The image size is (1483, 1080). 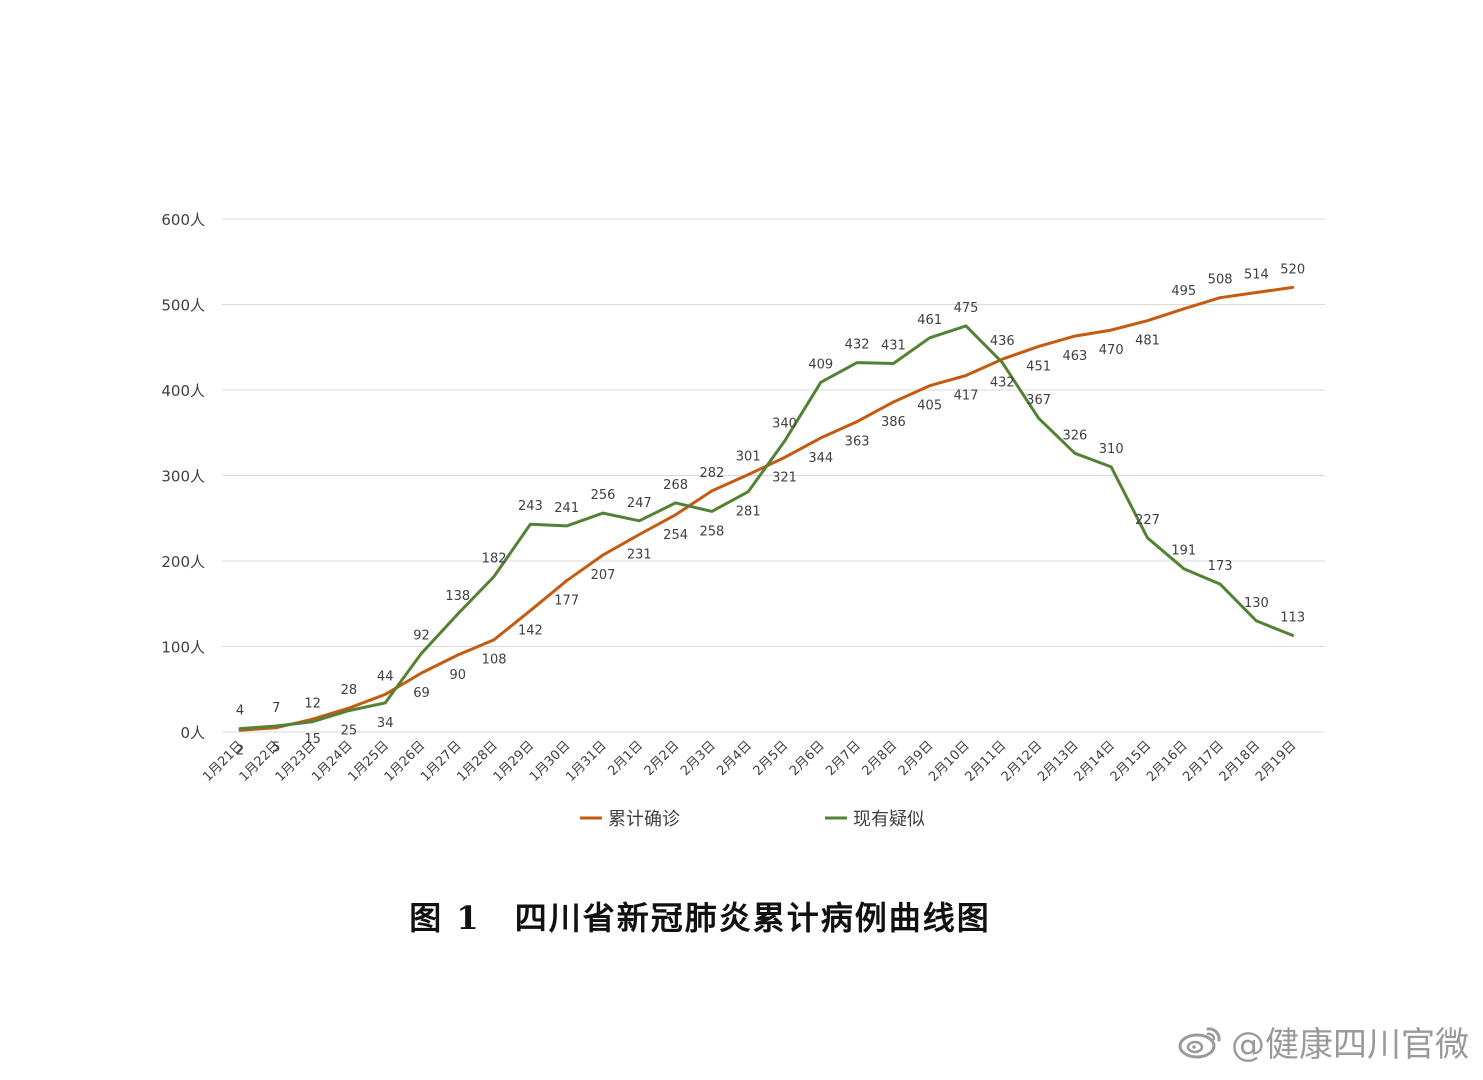 I want to click on x-tick-label: 2月19日, so click(x=1276, y=761).